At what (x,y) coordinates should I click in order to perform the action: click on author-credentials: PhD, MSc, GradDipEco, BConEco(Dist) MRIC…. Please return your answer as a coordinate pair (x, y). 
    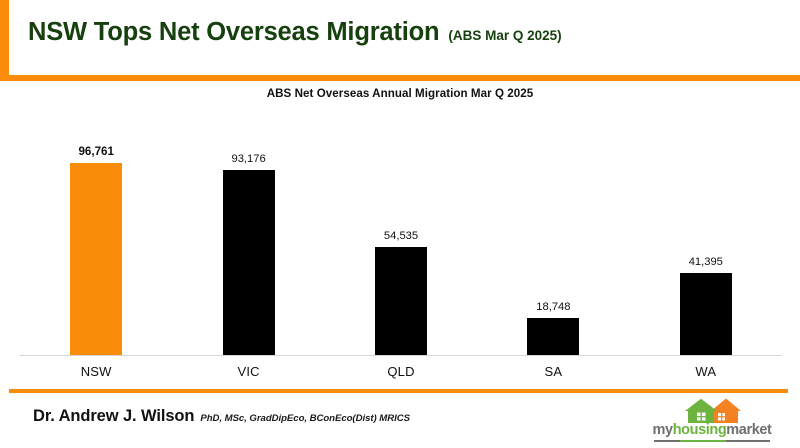
    Looking at the image, I should click on (305, 418).